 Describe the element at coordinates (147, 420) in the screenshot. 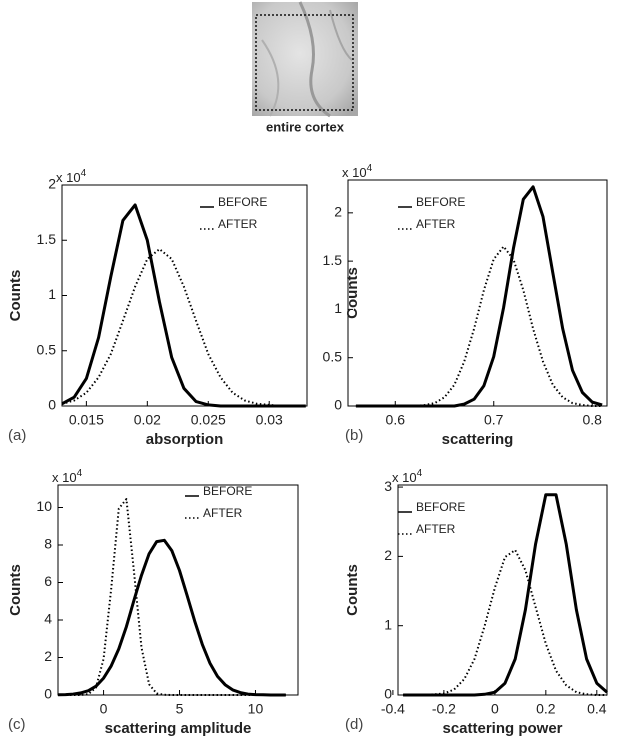

I see `x-tick-label: 0.02` at that location.